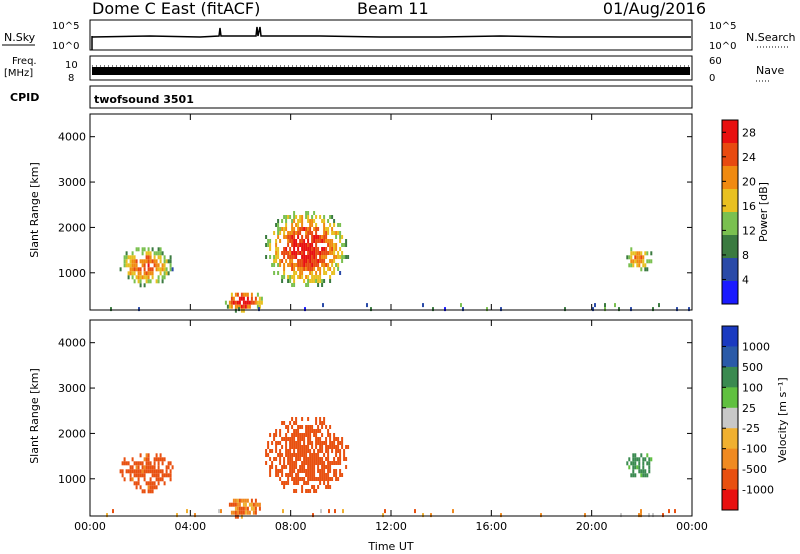 This screenshot has height=554, width=800. I want to click on y-tick-label: 4000, so click(72, 137).